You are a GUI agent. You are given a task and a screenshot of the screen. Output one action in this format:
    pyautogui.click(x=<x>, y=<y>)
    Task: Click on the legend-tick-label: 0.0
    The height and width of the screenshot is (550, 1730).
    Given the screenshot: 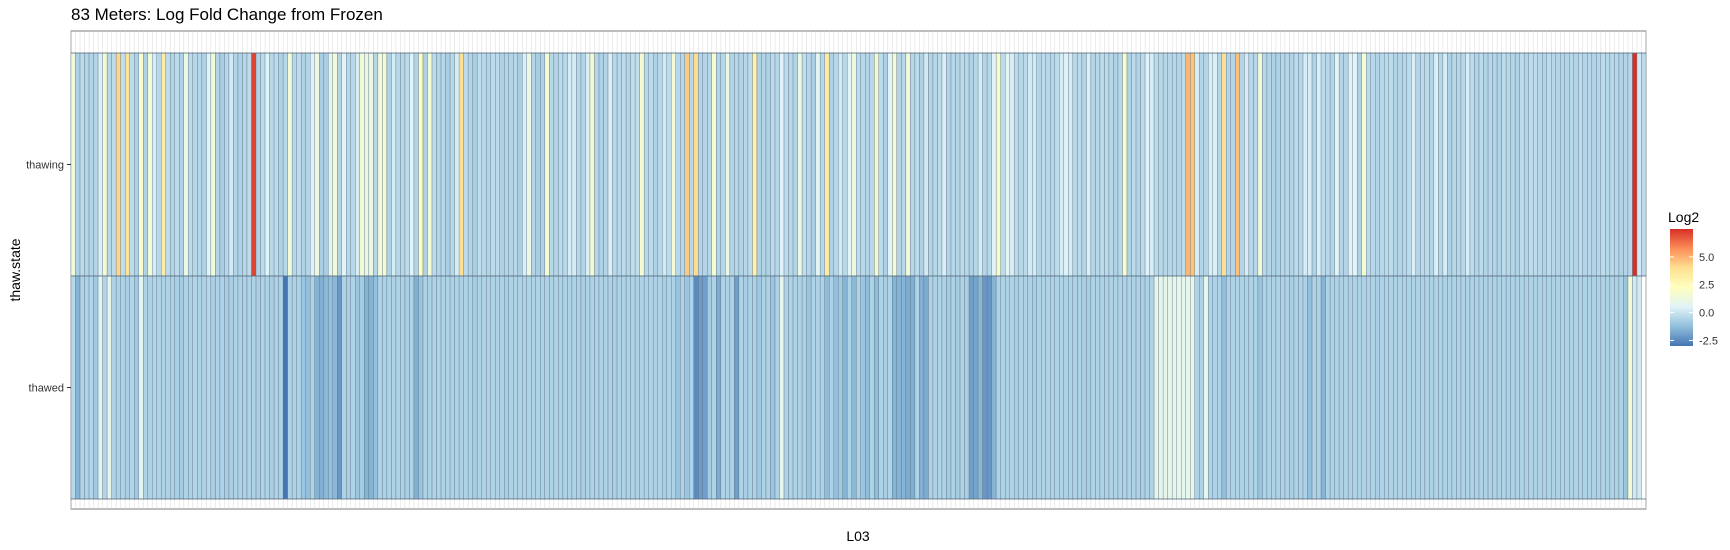 What is the action you would take?
    pyautogui.click(x=1706, y=314)
    